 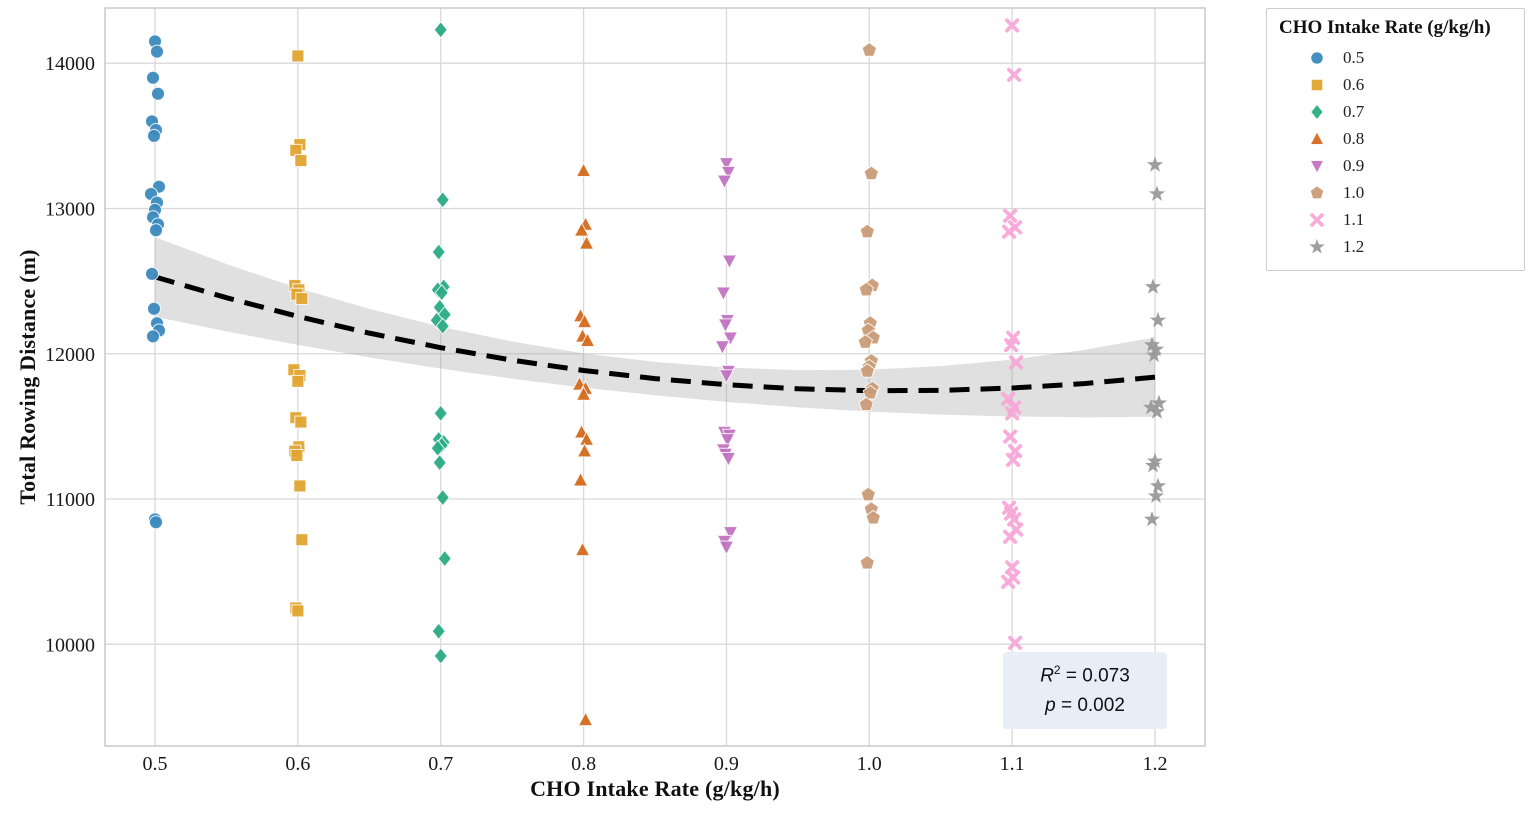 What do you see at coordinates (1317, 166) in the screenshot?
I see `triangle-down-legend-marker-icon` at bounding box center [1317, 166].